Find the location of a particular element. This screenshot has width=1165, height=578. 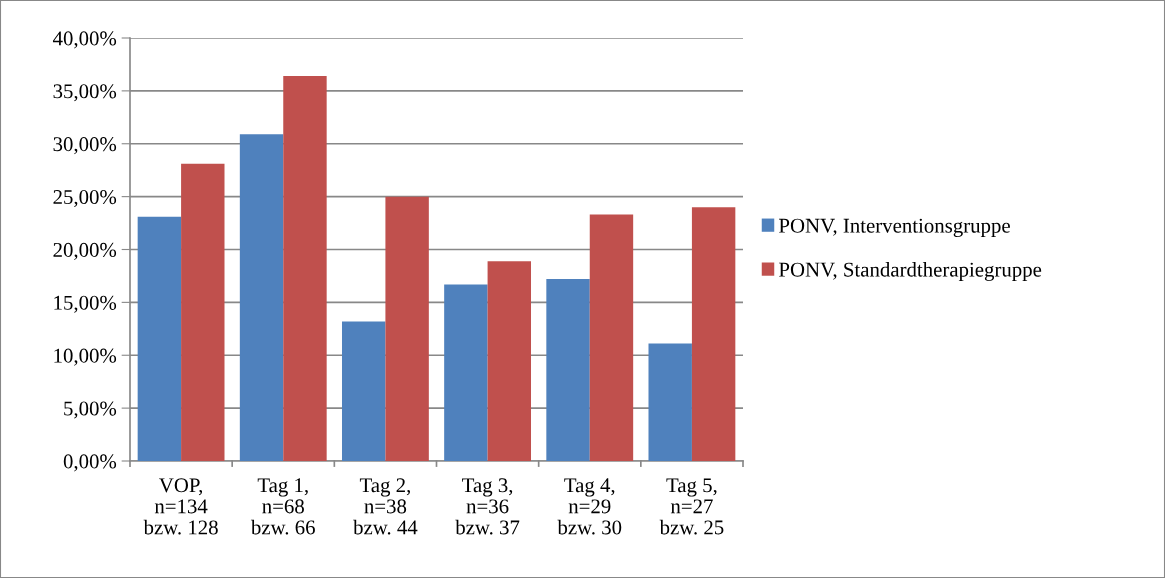

x-tick-label: Tag 1, n=68 bzw. 66 is located at coordinates (282, 506).